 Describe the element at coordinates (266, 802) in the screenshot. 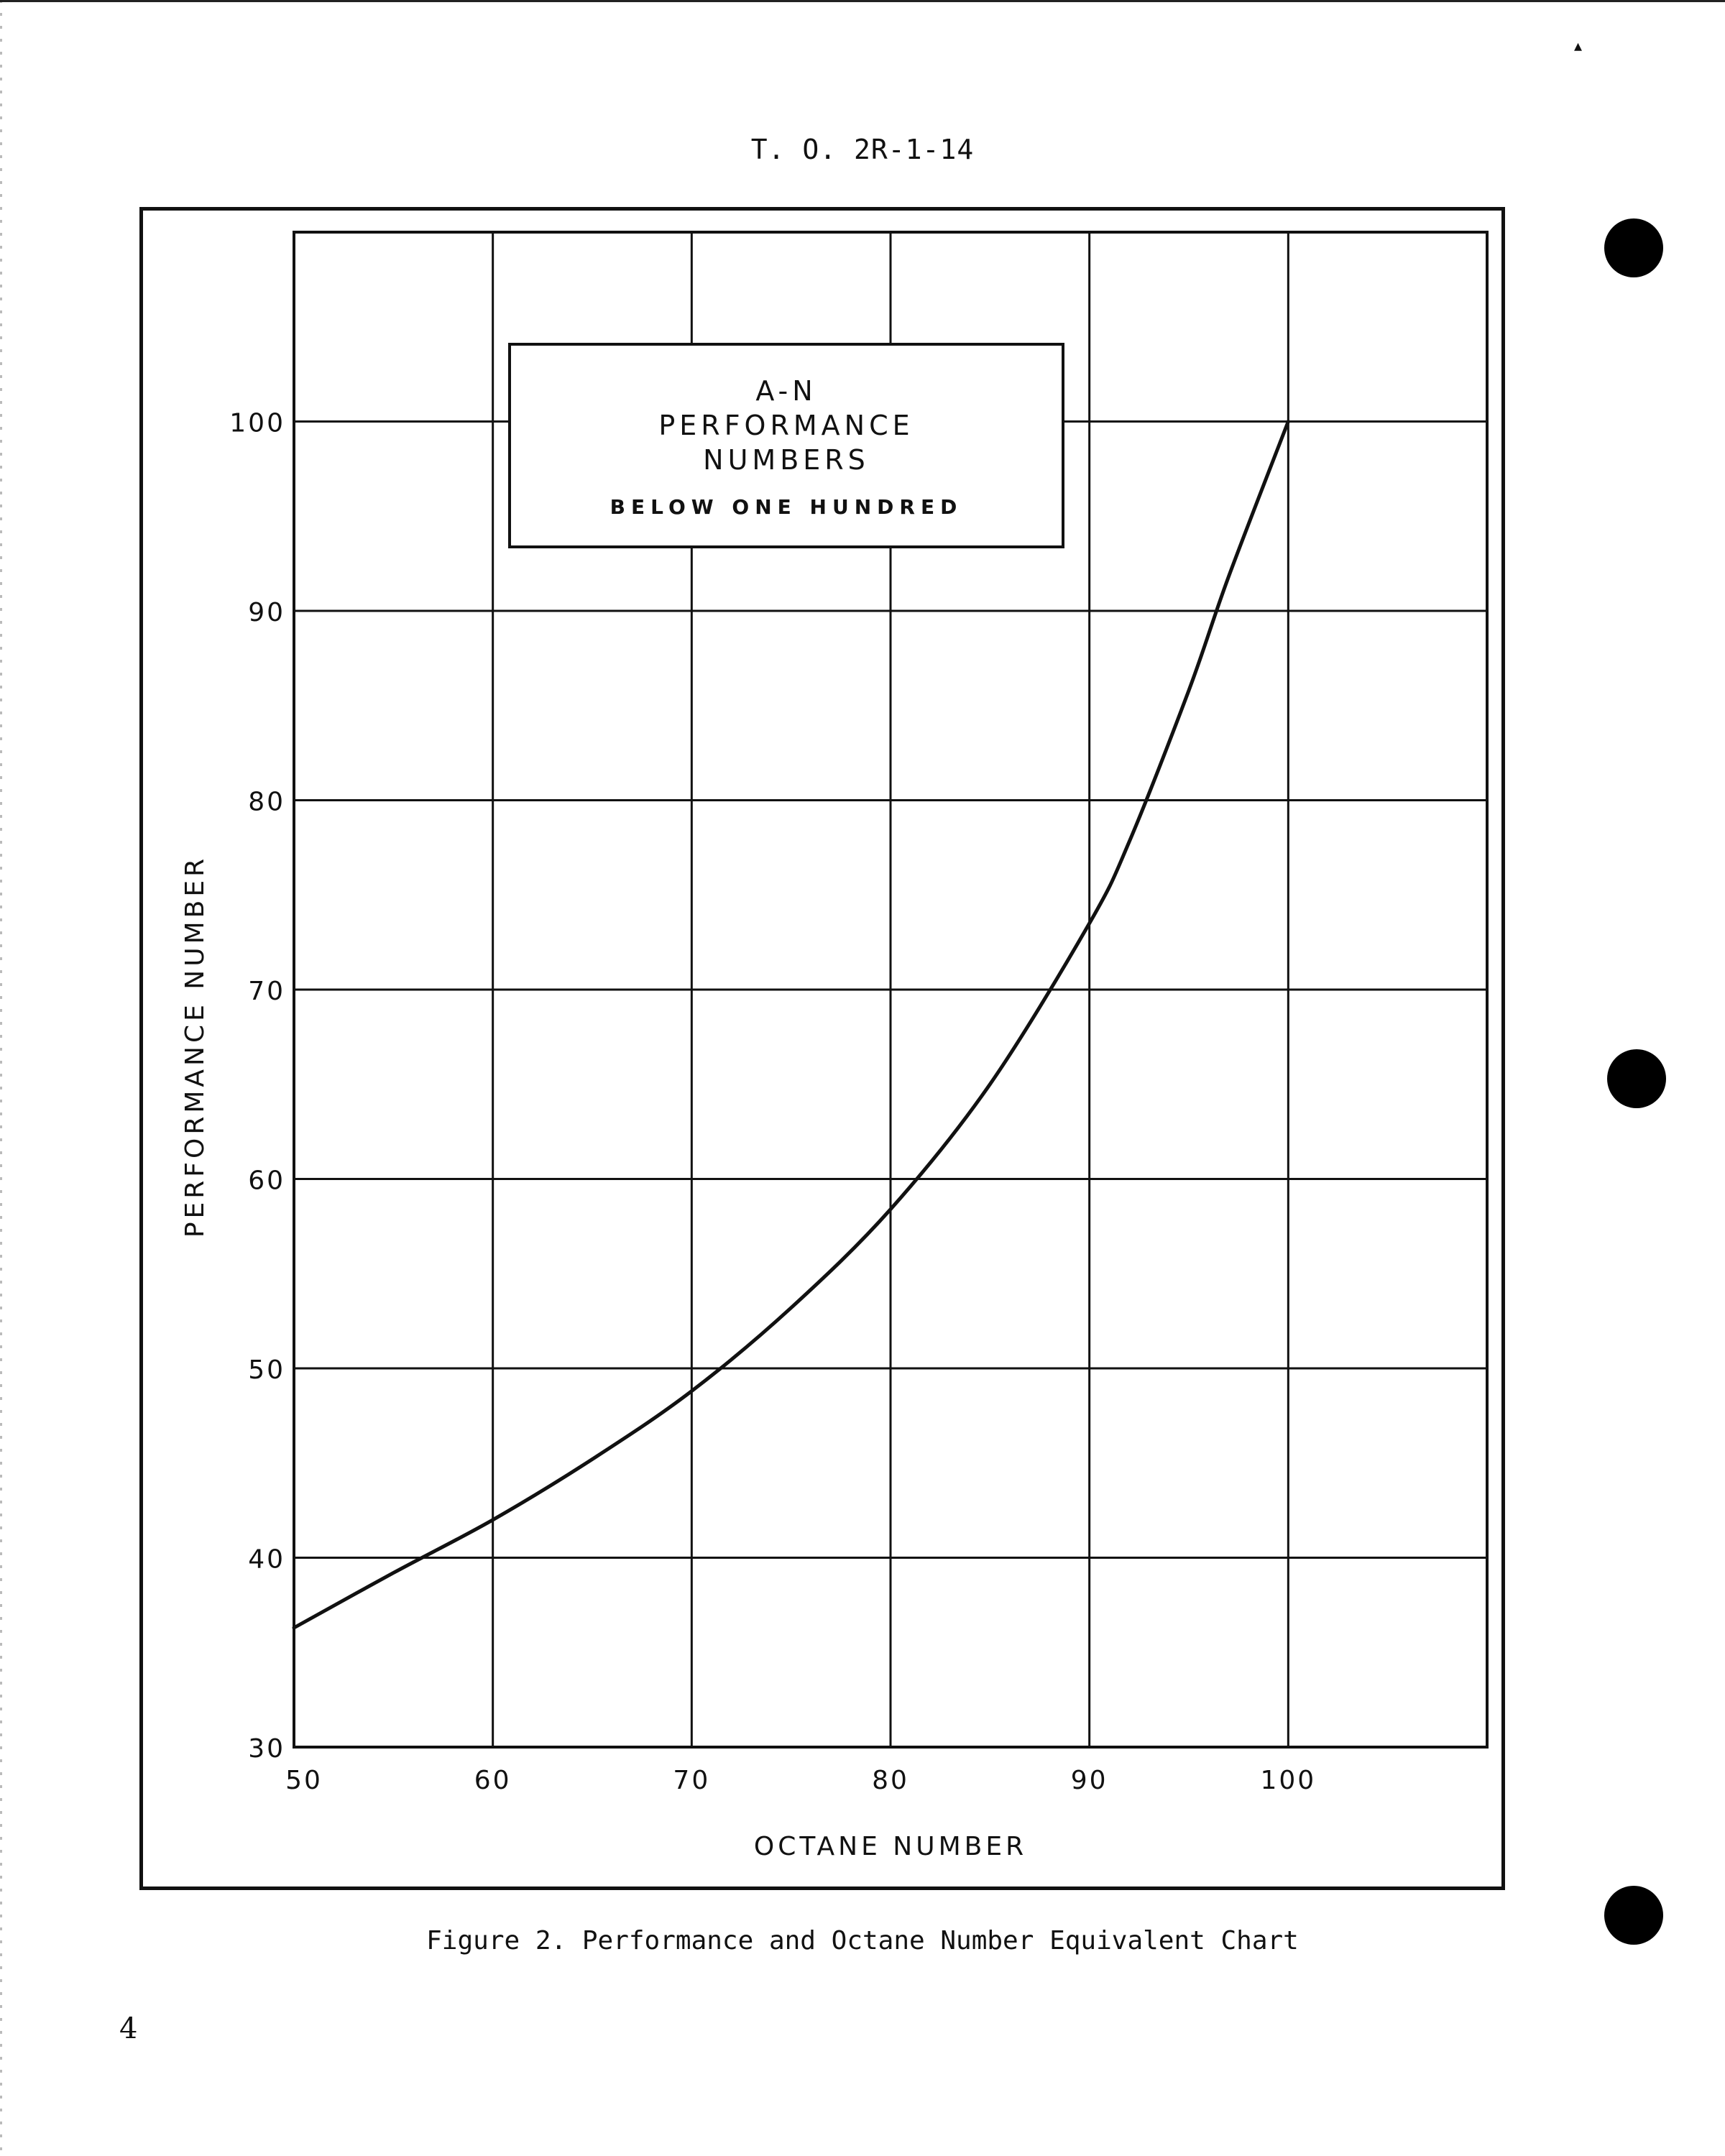

I see `y-tick-label: 80` at that location.